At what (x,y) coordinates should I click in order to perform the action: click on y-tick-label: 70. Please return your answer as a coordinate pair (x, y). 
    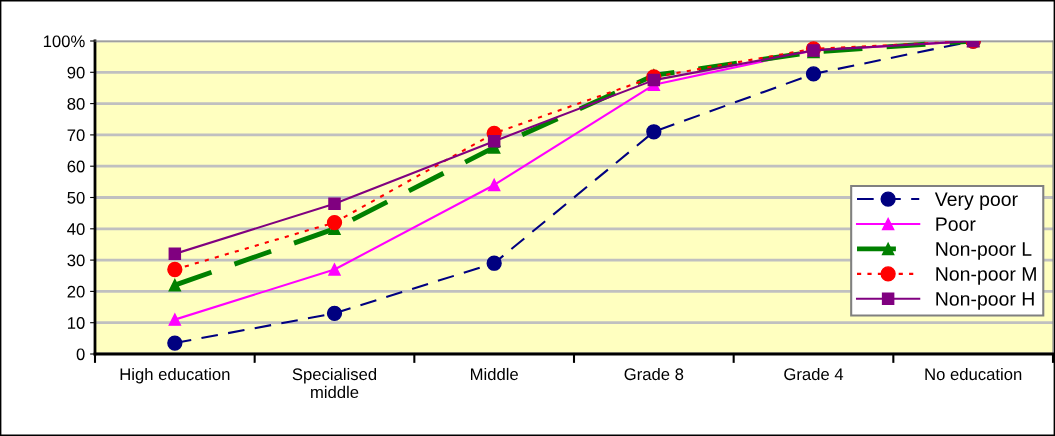
    Looking at the image, I should click on (76, 135).